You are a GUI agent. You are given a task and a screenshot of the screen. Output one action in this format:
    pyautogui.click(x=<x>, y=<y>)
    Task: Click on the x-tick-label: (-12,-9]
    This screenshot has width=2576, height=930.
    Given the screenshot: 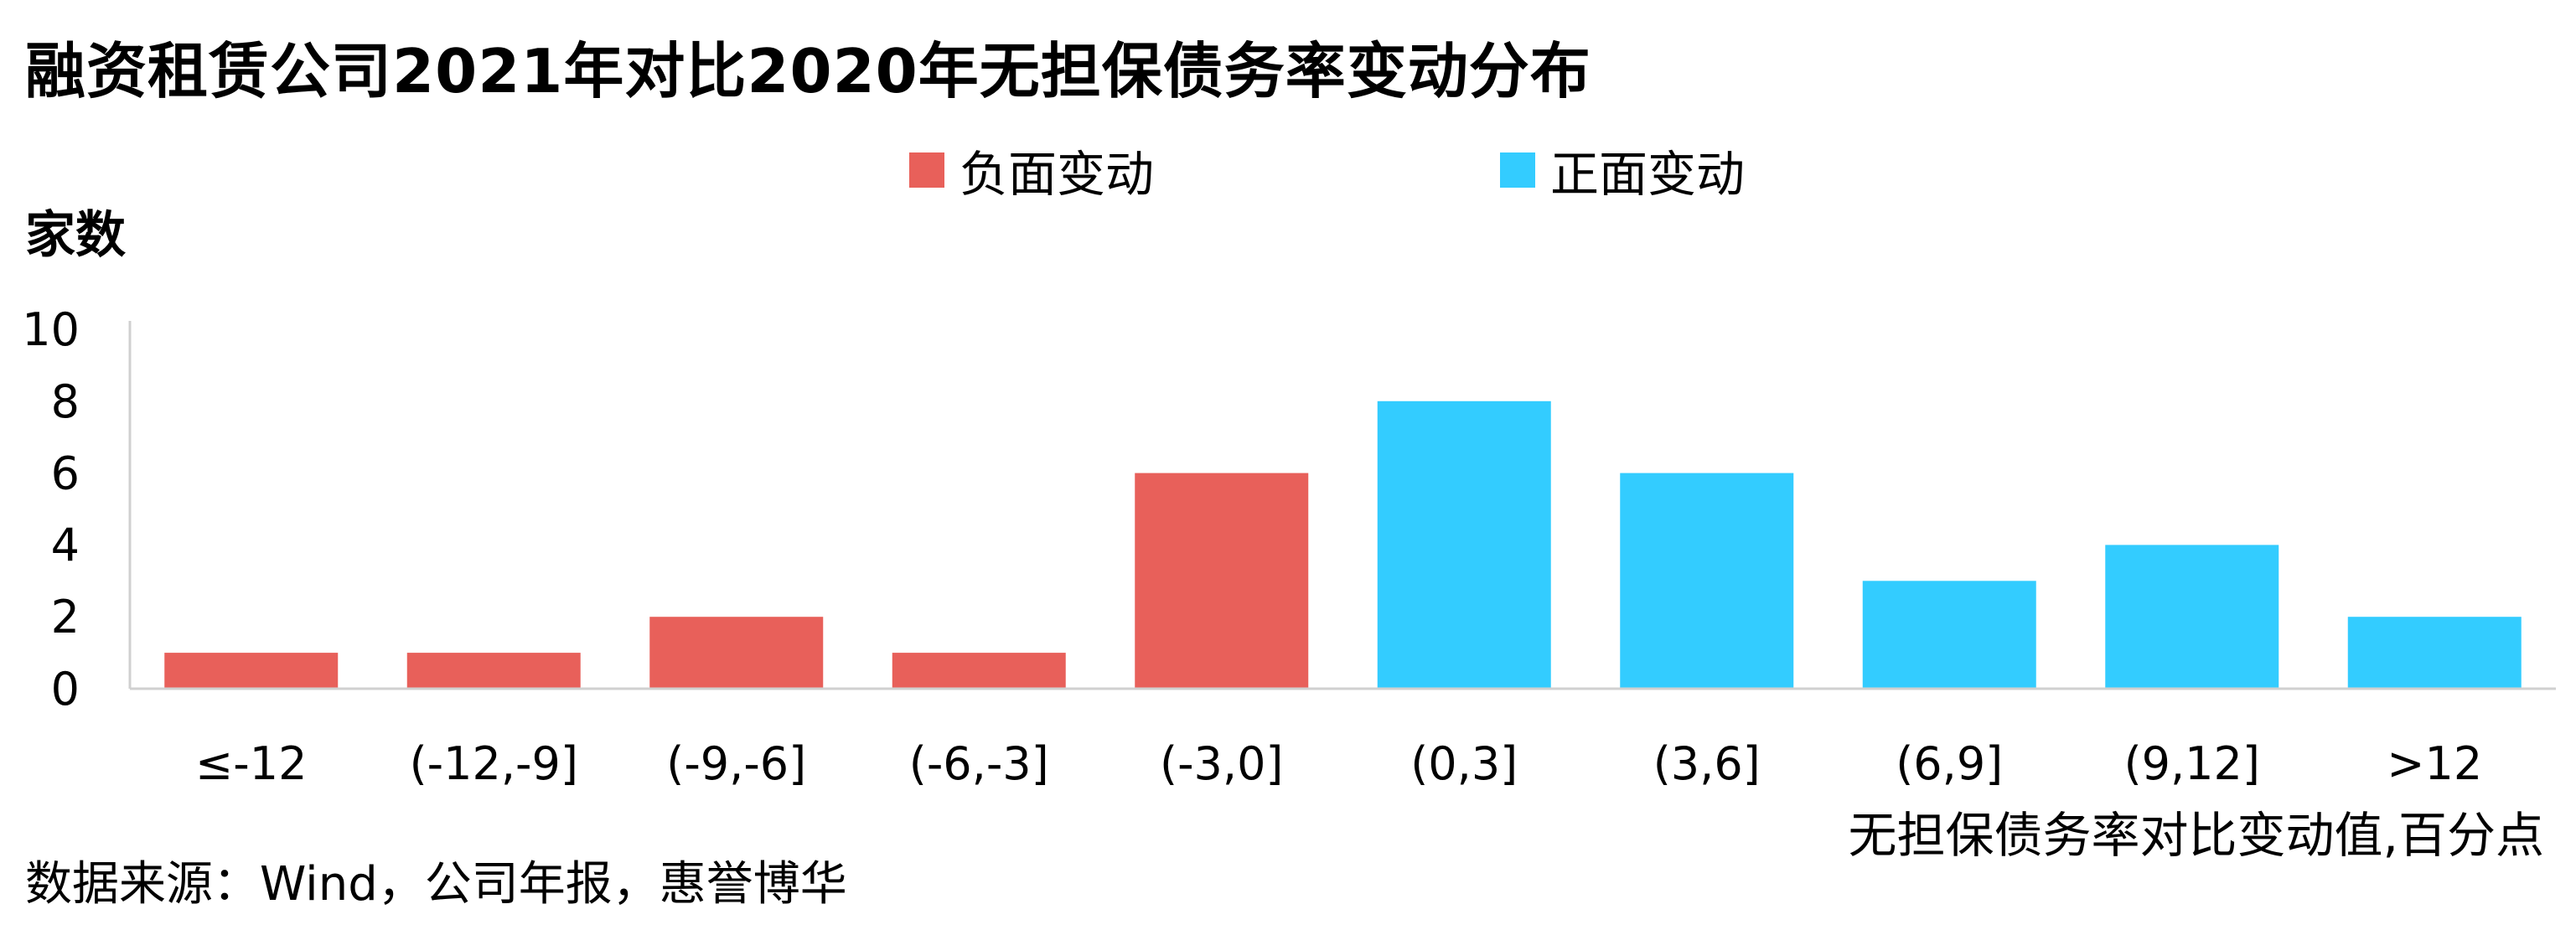 What is the action you would take?
    pyautogui.click(x=494, y=764)
    